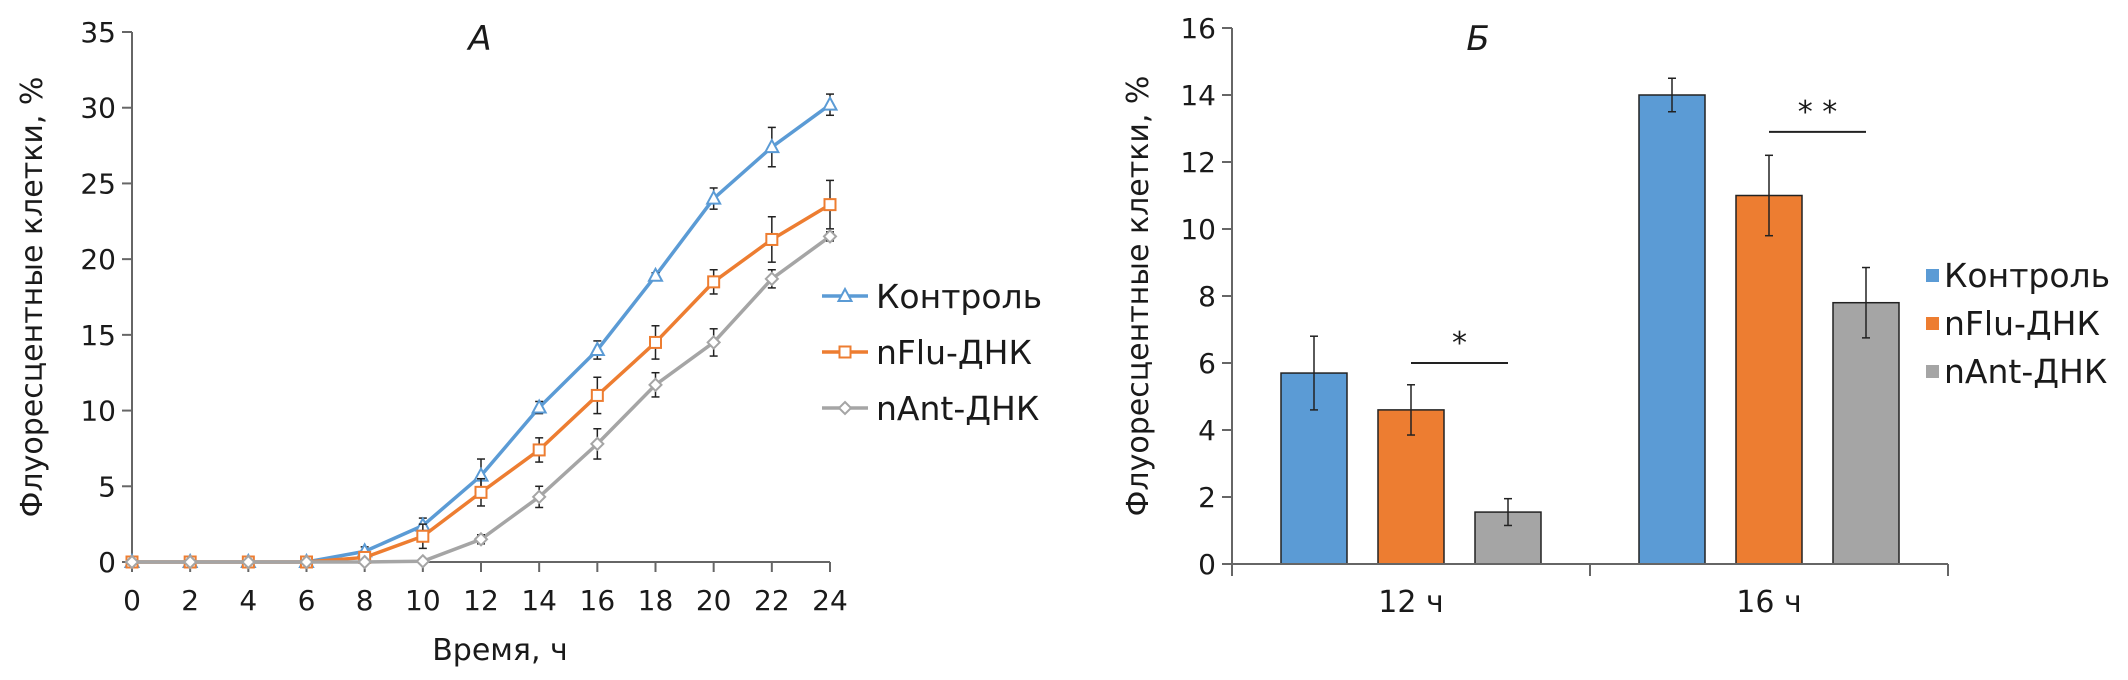 The height and width of the screenshot is (680, 2128). I want to click on x-tick-label: 24, so click(830, 600).